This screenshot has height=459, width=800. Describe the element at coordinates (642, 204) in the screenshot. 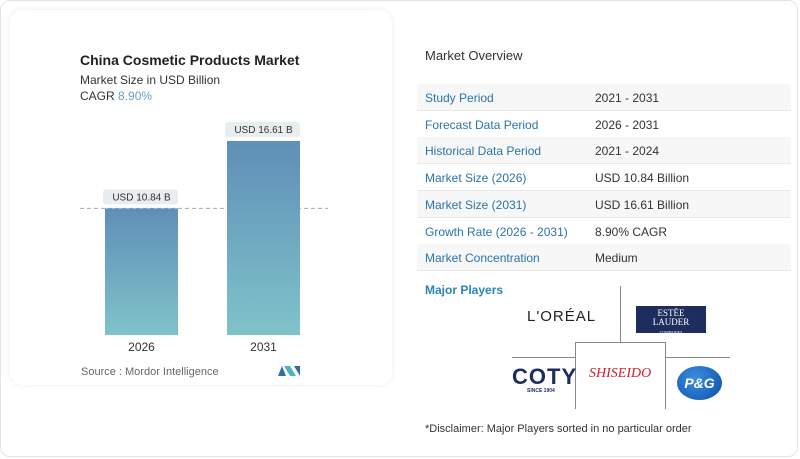

I see `row-value: USD 16.61 Billion` at that location.